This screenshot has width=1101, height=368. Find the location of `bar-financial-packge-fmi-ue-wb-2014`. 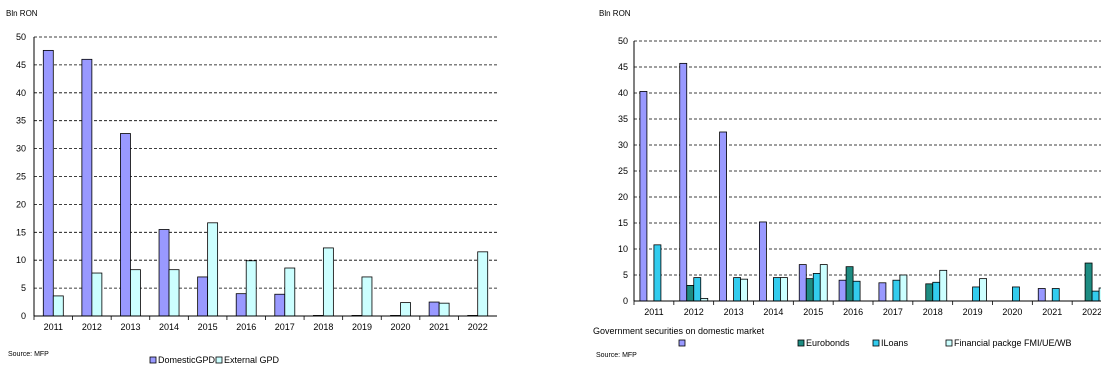

bar-financial-packge-fmi-ue-wb-2014 is located at coordinates (784, 289).